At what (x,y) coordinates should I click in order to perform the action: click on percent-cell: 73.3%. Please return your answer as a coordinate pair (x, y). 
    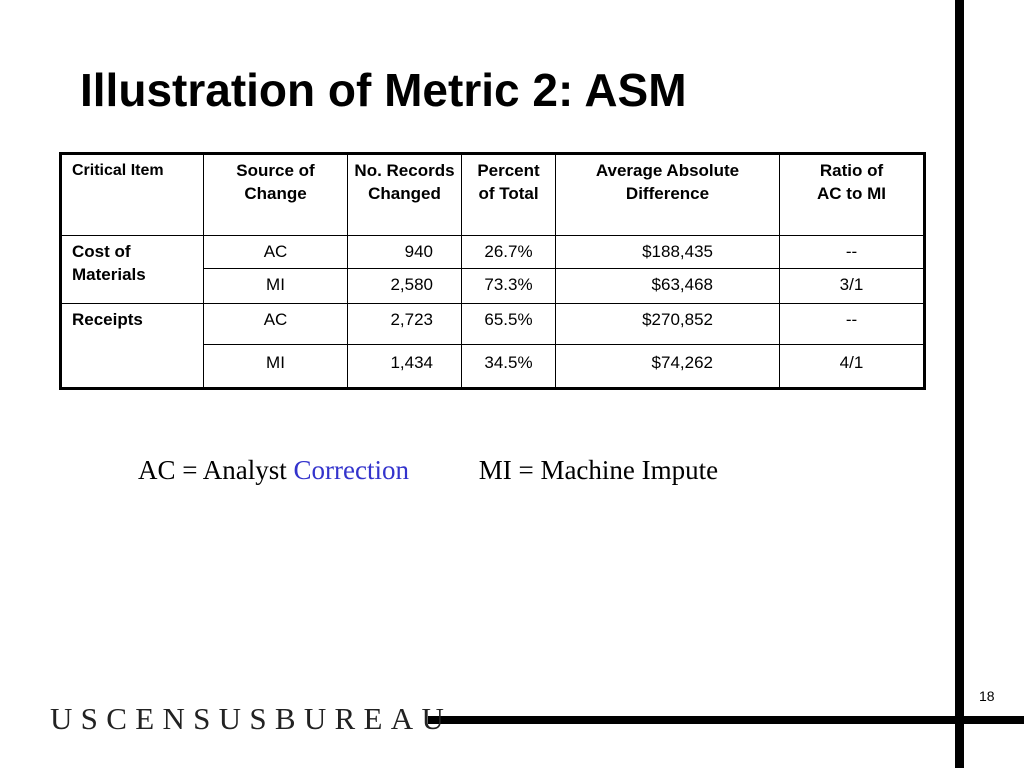
    Looking at the image, I should click on (508, 286).